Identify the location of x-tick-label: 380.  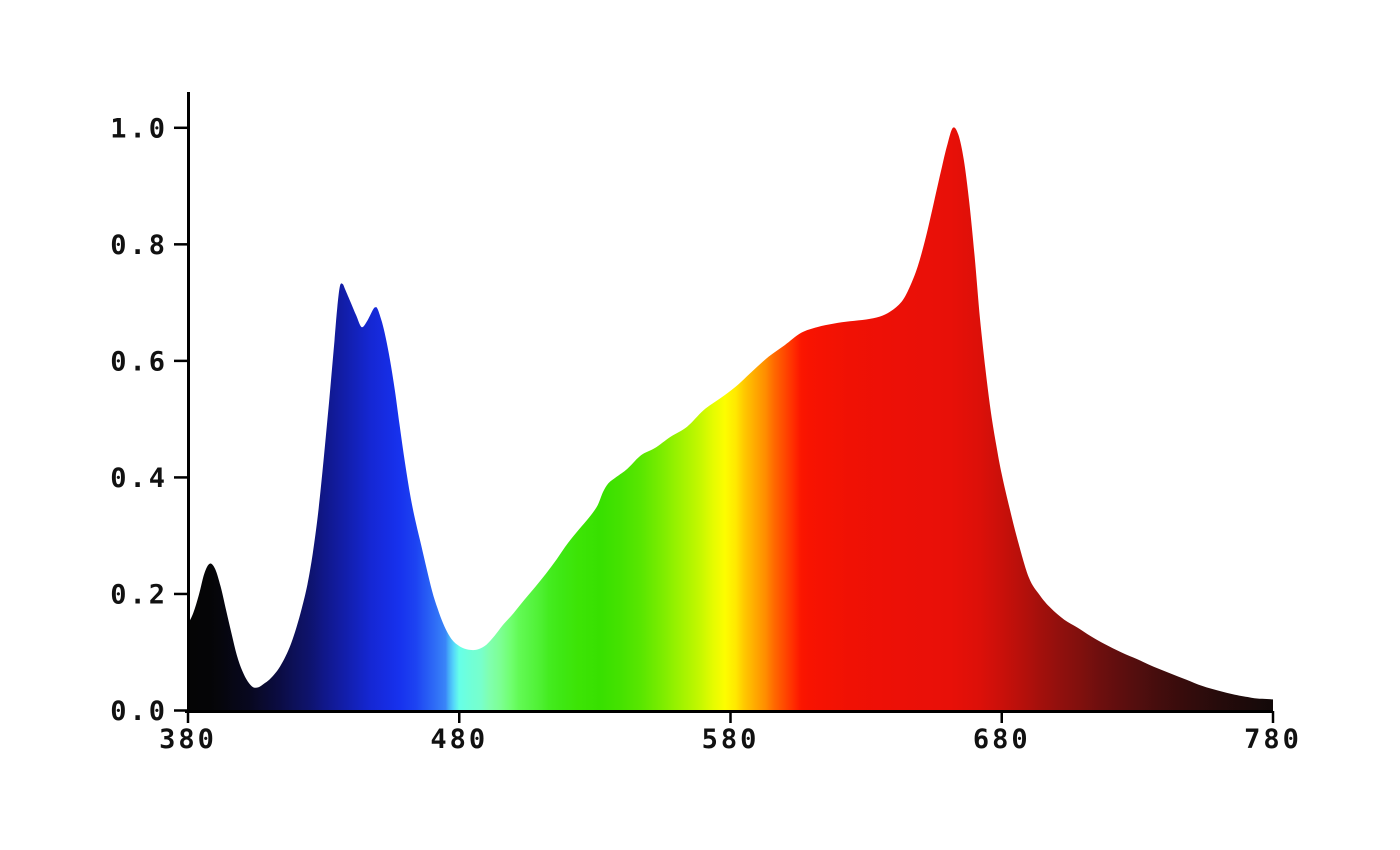
(188, 739).